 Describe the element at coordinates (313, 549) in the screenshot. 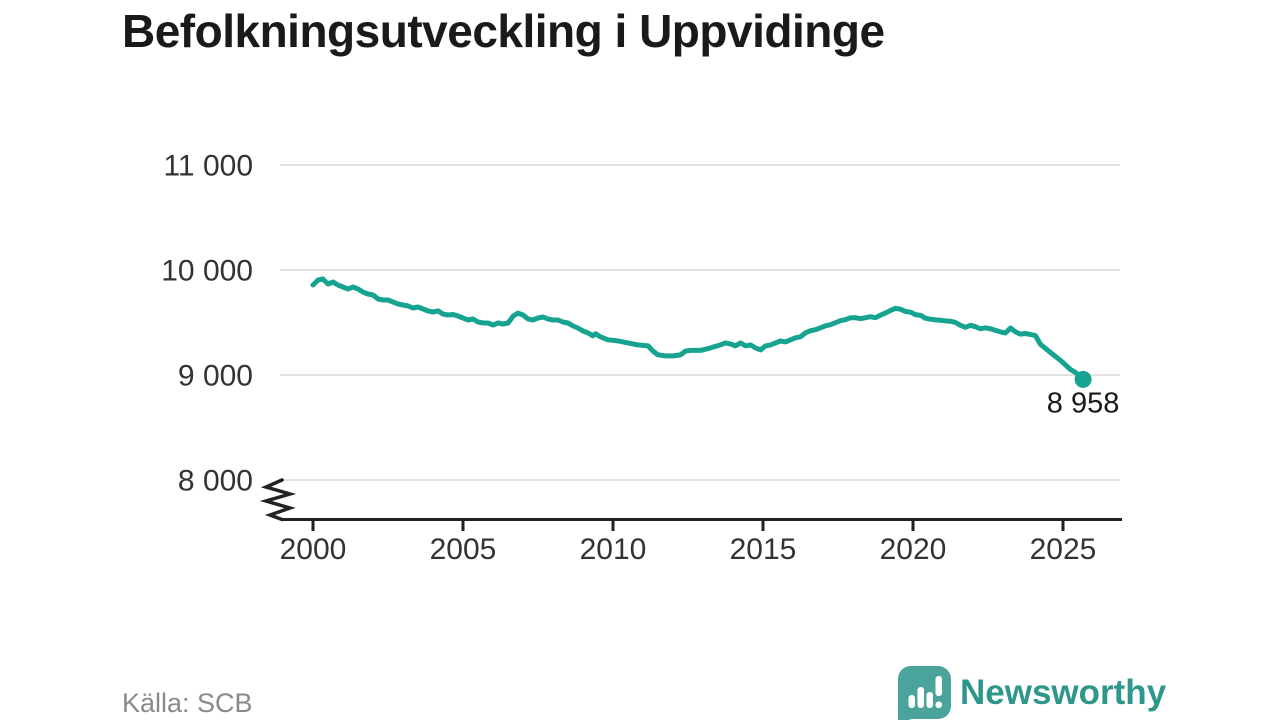

I see `x-tick-label: 2000` at that location.